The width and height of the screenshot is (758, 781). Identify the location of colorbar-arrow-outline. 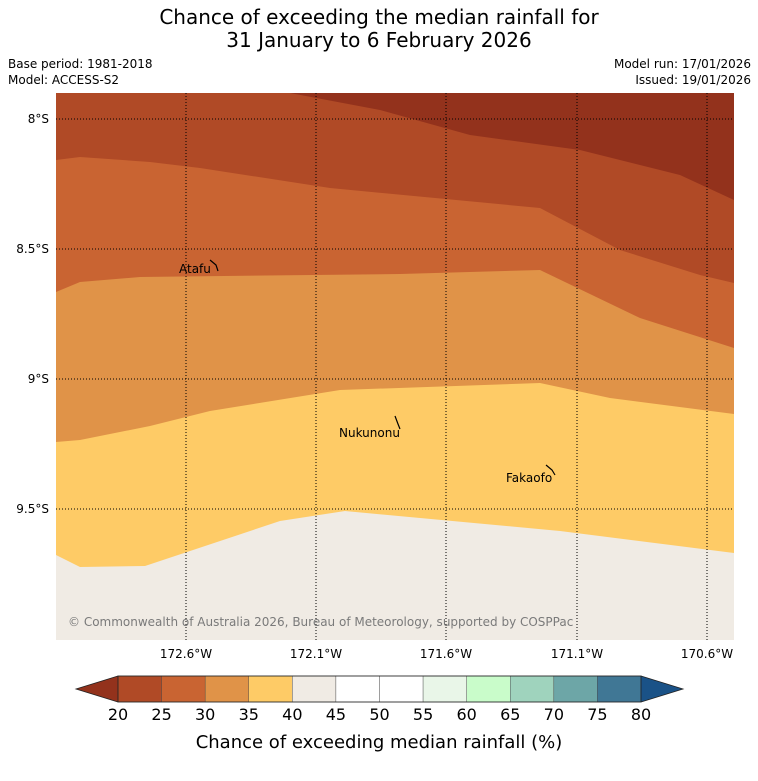
(379, 689).